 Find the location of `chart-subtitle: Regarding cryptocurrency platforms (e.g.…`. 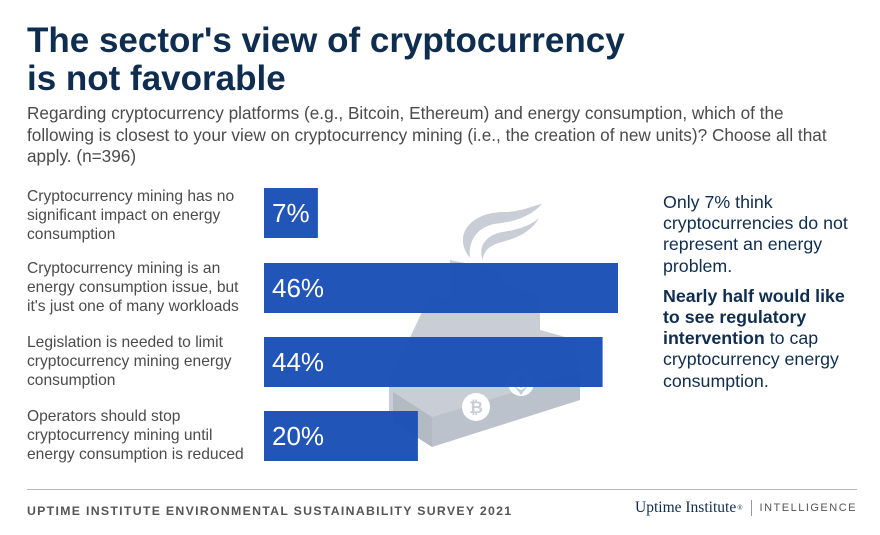

chart-subtitle: Regarding cryptocurrency platforms (e.g.… is located at coordinates (427, 134).